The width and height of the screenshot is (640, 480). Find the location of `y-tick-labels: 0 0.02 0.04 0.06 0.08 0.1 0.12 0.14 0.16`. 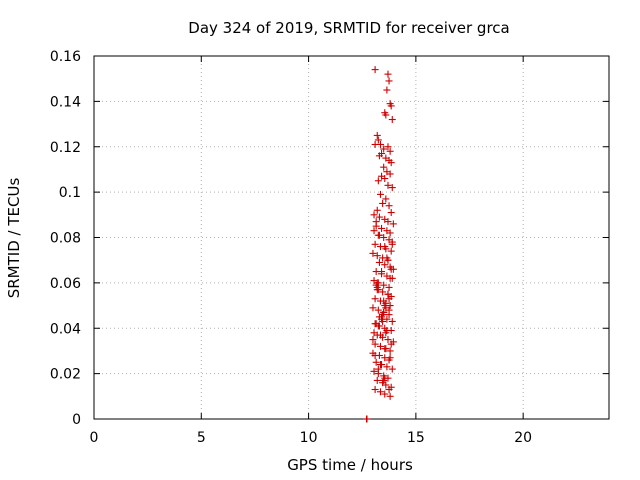

y-tick-labels: 0 0.02 0.04 0.06 0.08 0.1 0.12 0.14 0.16 is located at coordinates (65, 238).